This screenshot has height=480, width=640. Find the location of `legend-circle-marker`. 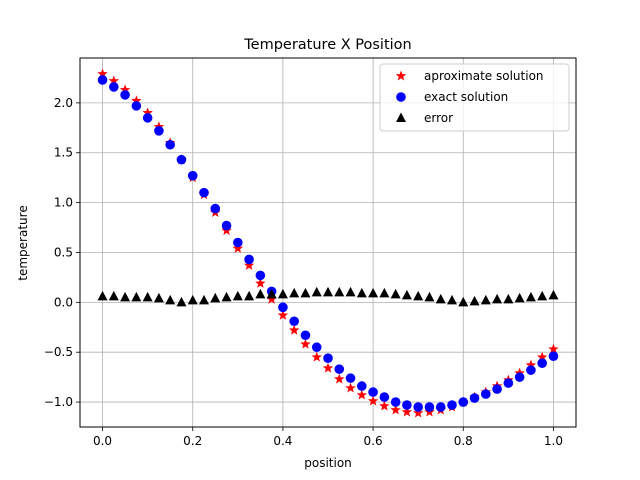

legend-circle-marker is located at coordinates (401, 97).